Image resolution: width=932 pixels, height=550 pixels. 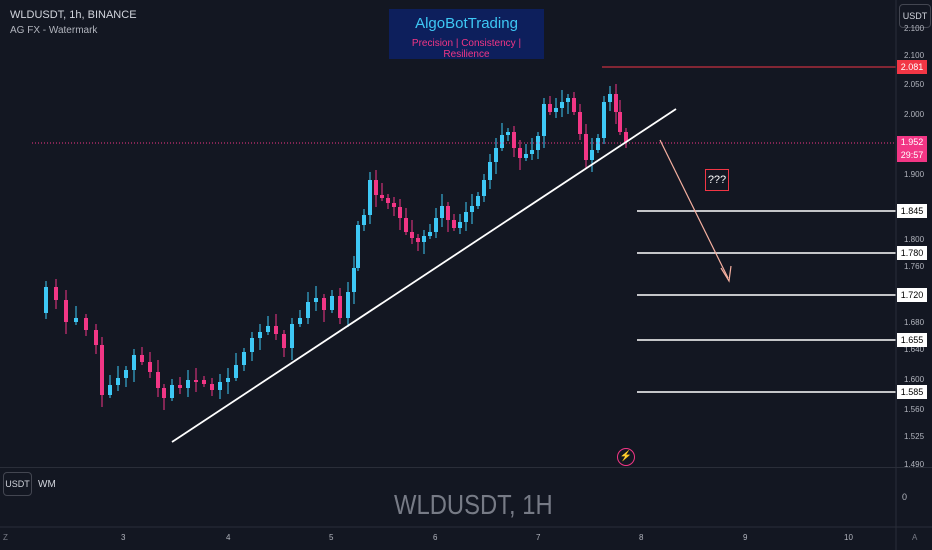 What do you see at coordinates (914, 464) in the screenshot?
I see `price-tick: 1.490` at bounding box center [914, 464].